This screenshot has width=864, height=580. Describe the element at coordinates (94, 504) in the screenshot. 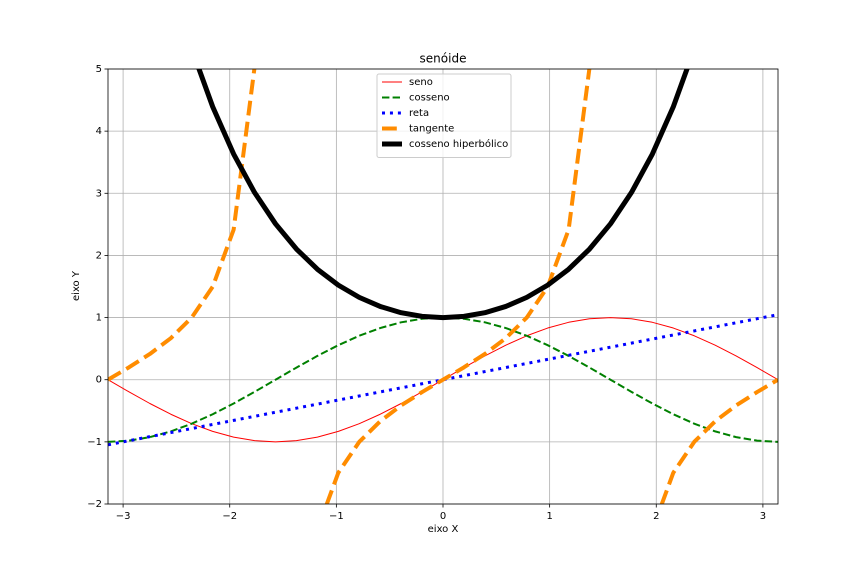

I see `y-tick-label: −2` at that location.